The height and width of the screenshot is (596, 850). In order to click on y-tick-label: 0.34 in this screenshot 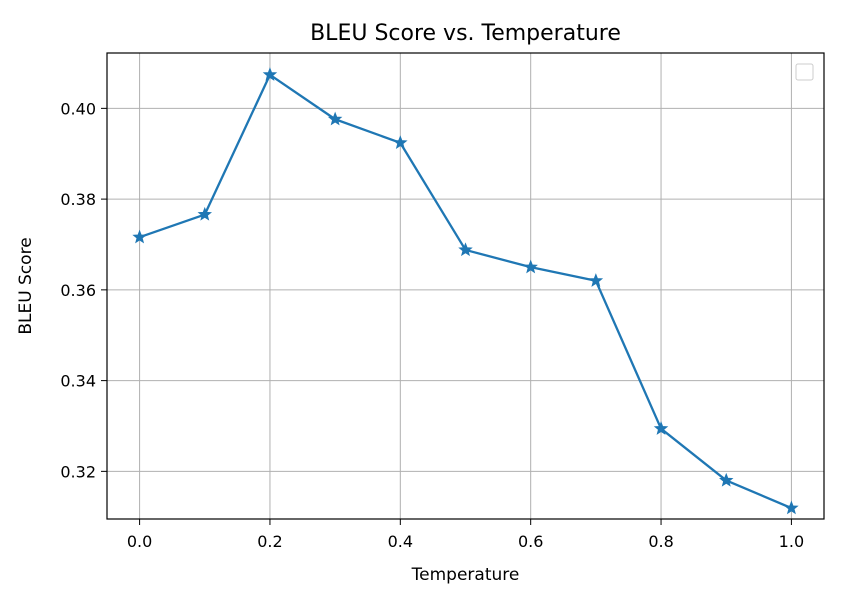, I will do `click(78, 381)`.